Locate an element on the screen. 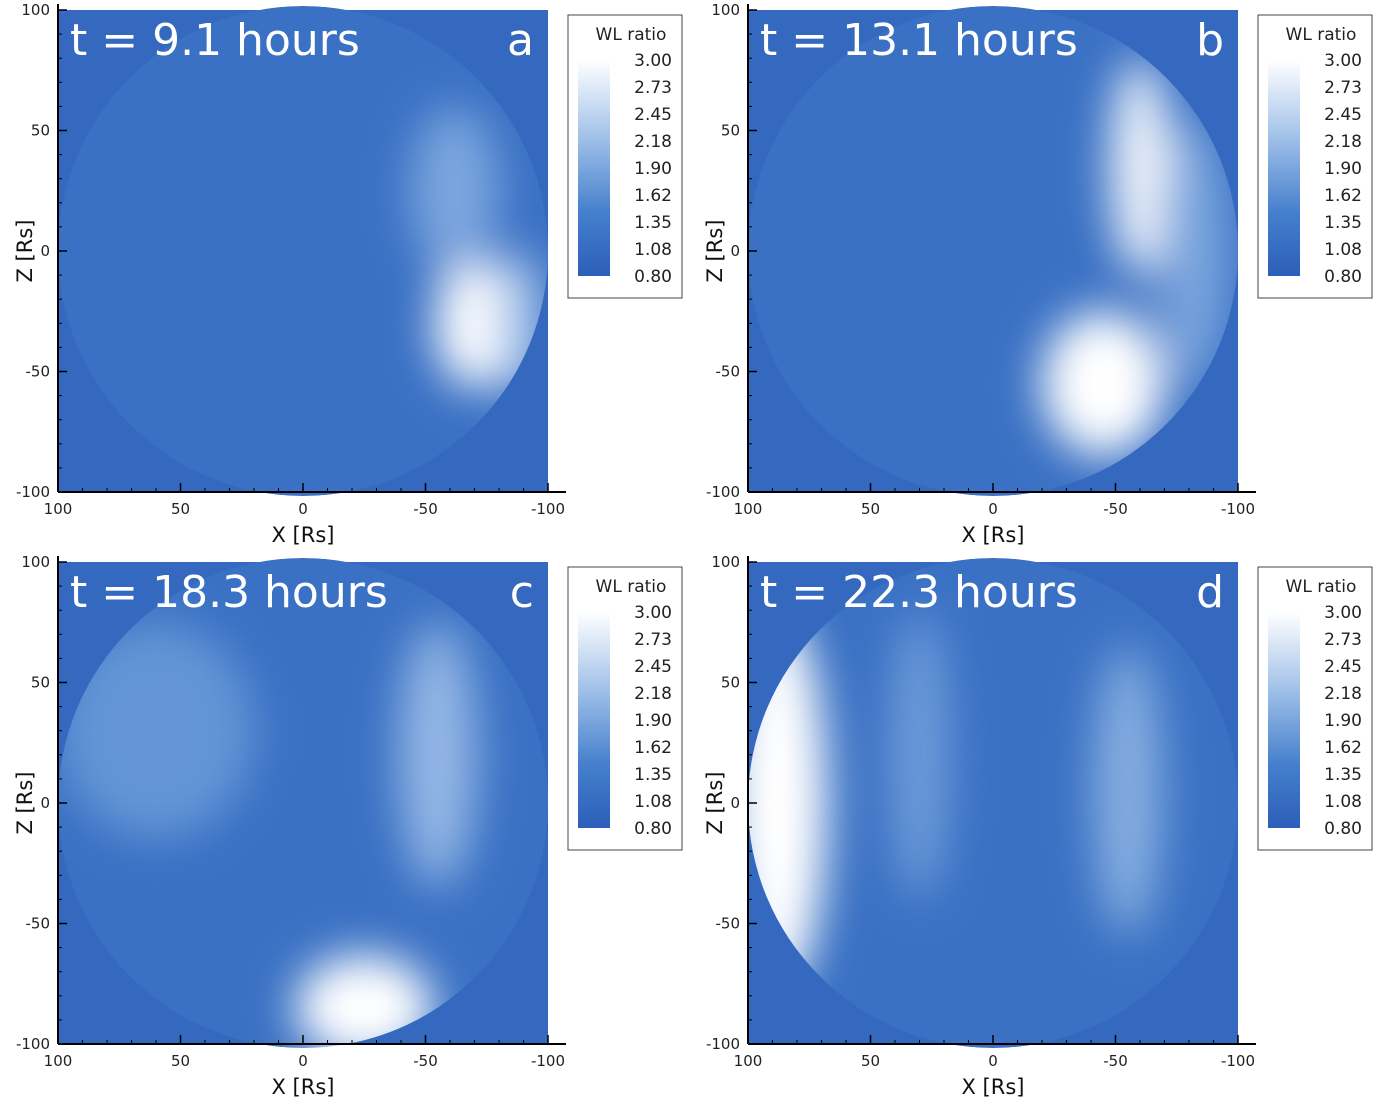  y-tick-label-b-3: -50 is located at coordinates (728, 372).